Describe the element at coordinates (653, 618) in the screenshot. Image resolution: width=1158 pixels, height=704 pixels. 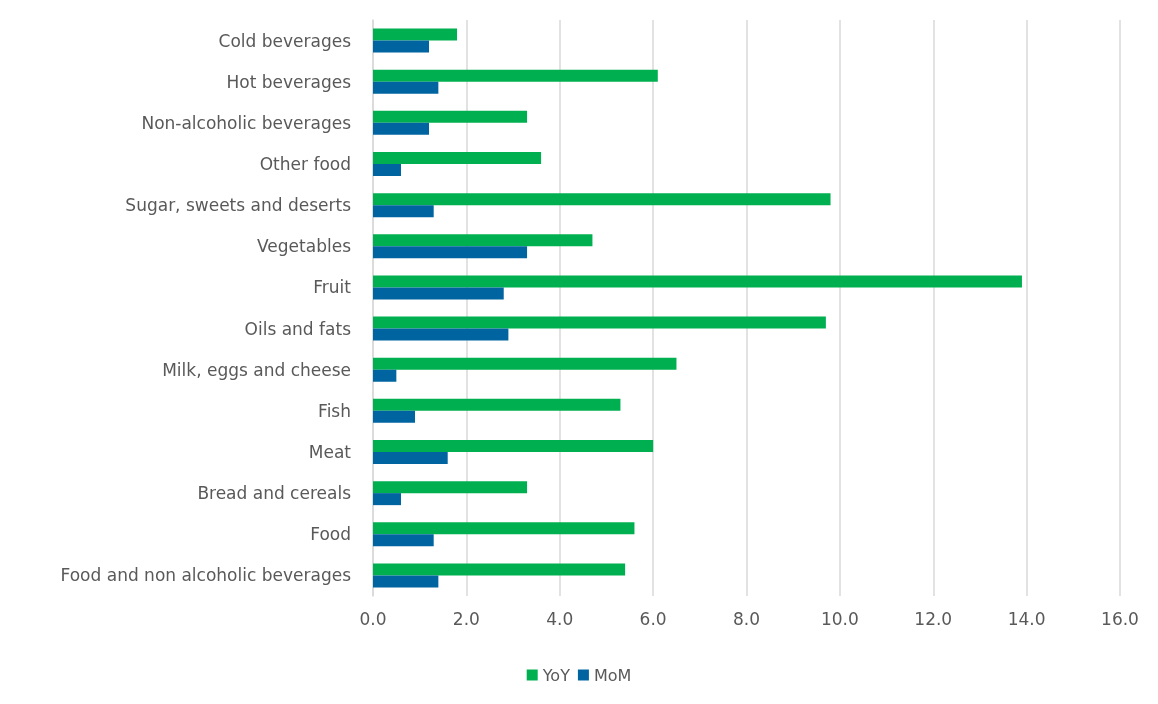
I see `x-tick-label: 6.0` at that location.